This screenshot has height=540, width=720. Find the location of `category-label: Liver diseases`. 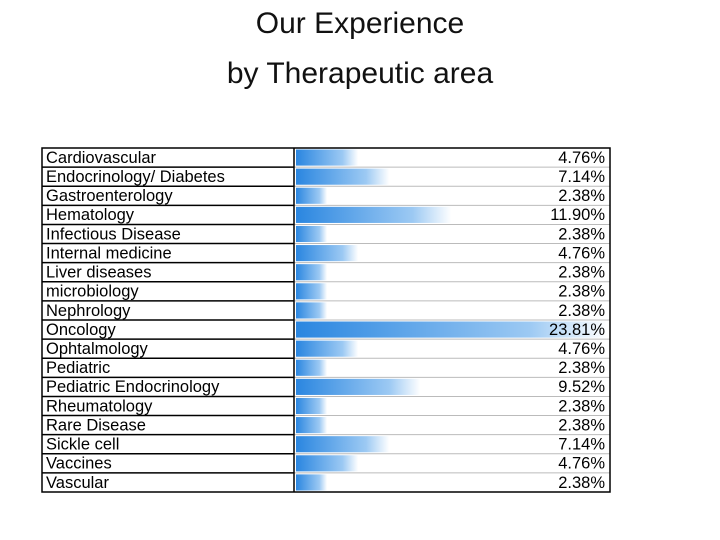

category-label: Liver diseases is located at coordinates (98, 273).